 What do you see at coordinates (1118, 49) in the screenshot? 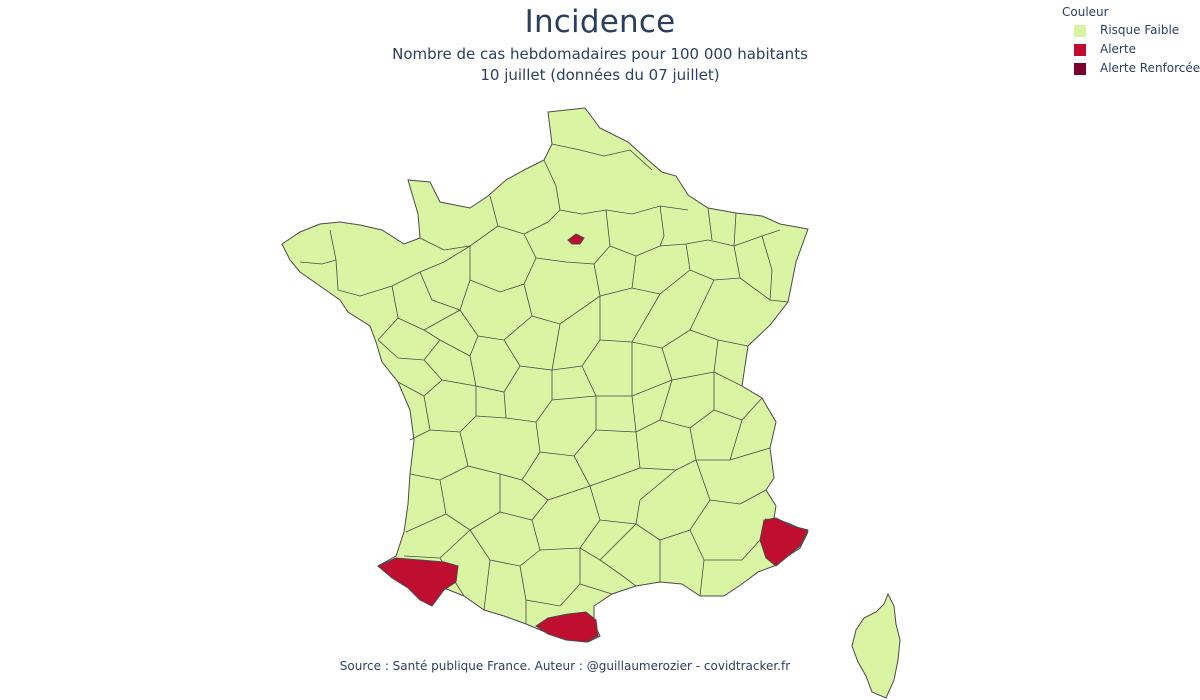
I see `legend-label: Alerte` at bounding box center [1118, 49].